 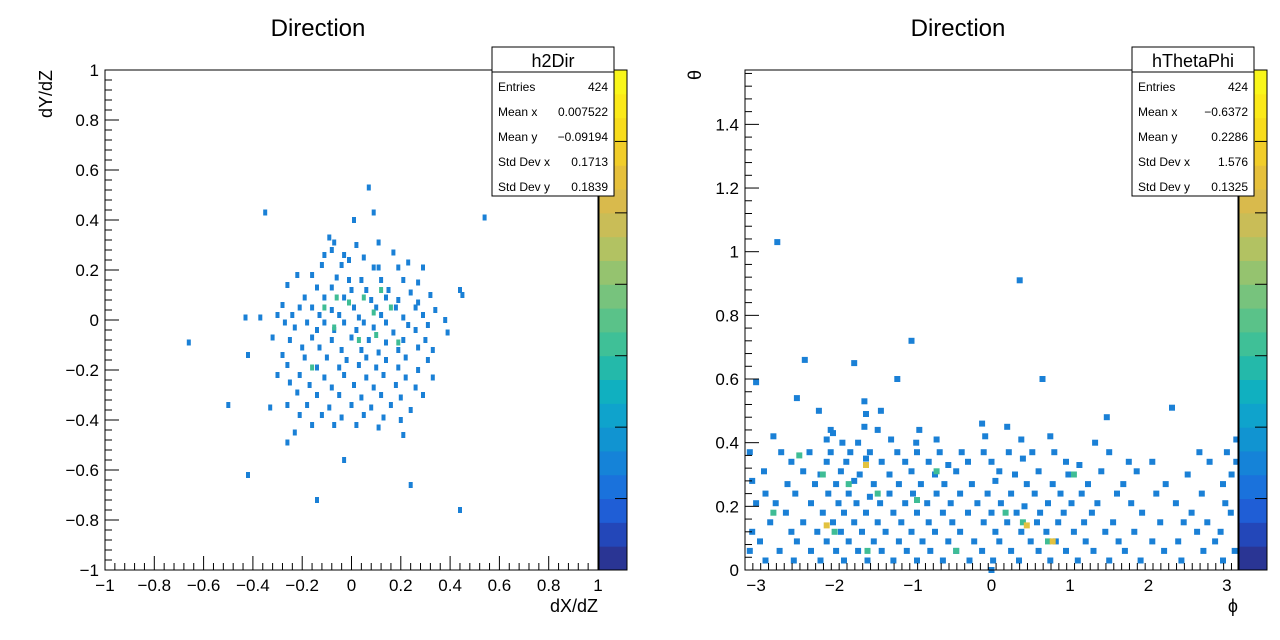 I want to click on x-tick-label: 0, so click(x=991, y=585).